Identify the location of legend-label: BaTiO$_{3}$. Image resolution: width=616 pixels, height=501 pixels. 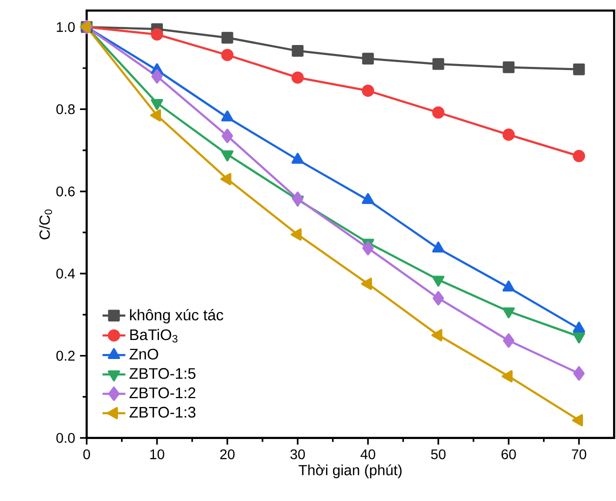
(154, 335).